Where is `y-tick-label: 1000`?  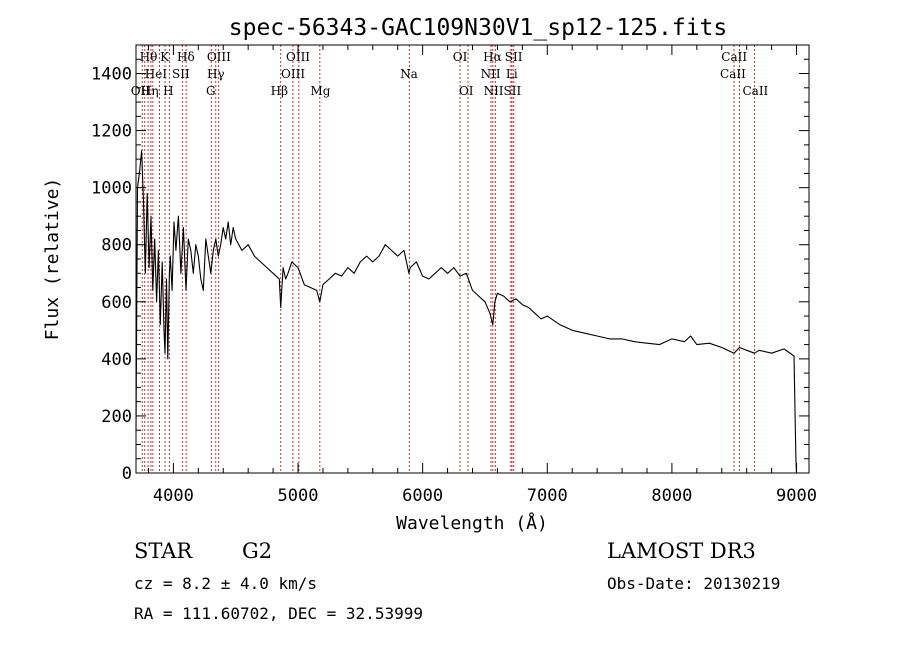 y-tick-label: 1000 is located at coordinates (111, 189).